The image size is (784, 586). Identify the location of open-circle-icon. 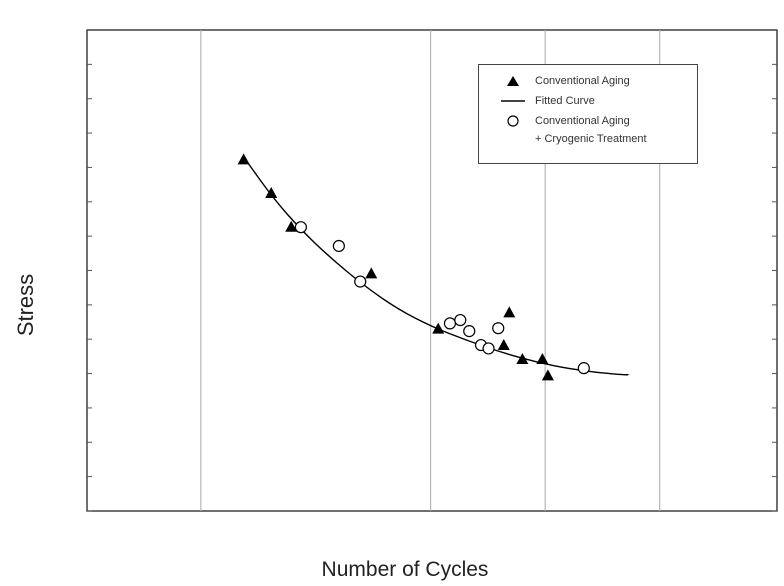
(513, 121).